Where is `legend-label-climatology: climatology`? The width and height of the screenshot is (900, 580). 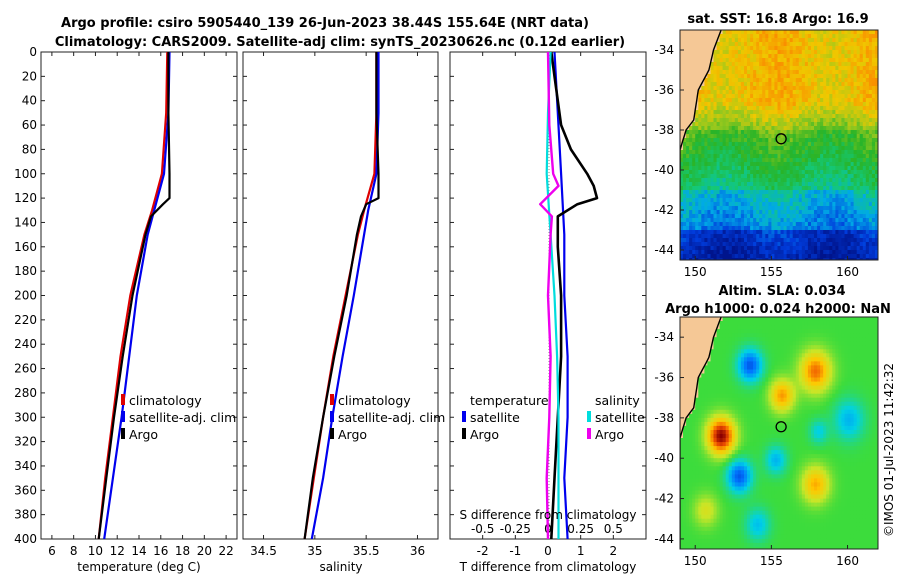
legend-label-climatology: climatology is located at coordinates (165, 400).